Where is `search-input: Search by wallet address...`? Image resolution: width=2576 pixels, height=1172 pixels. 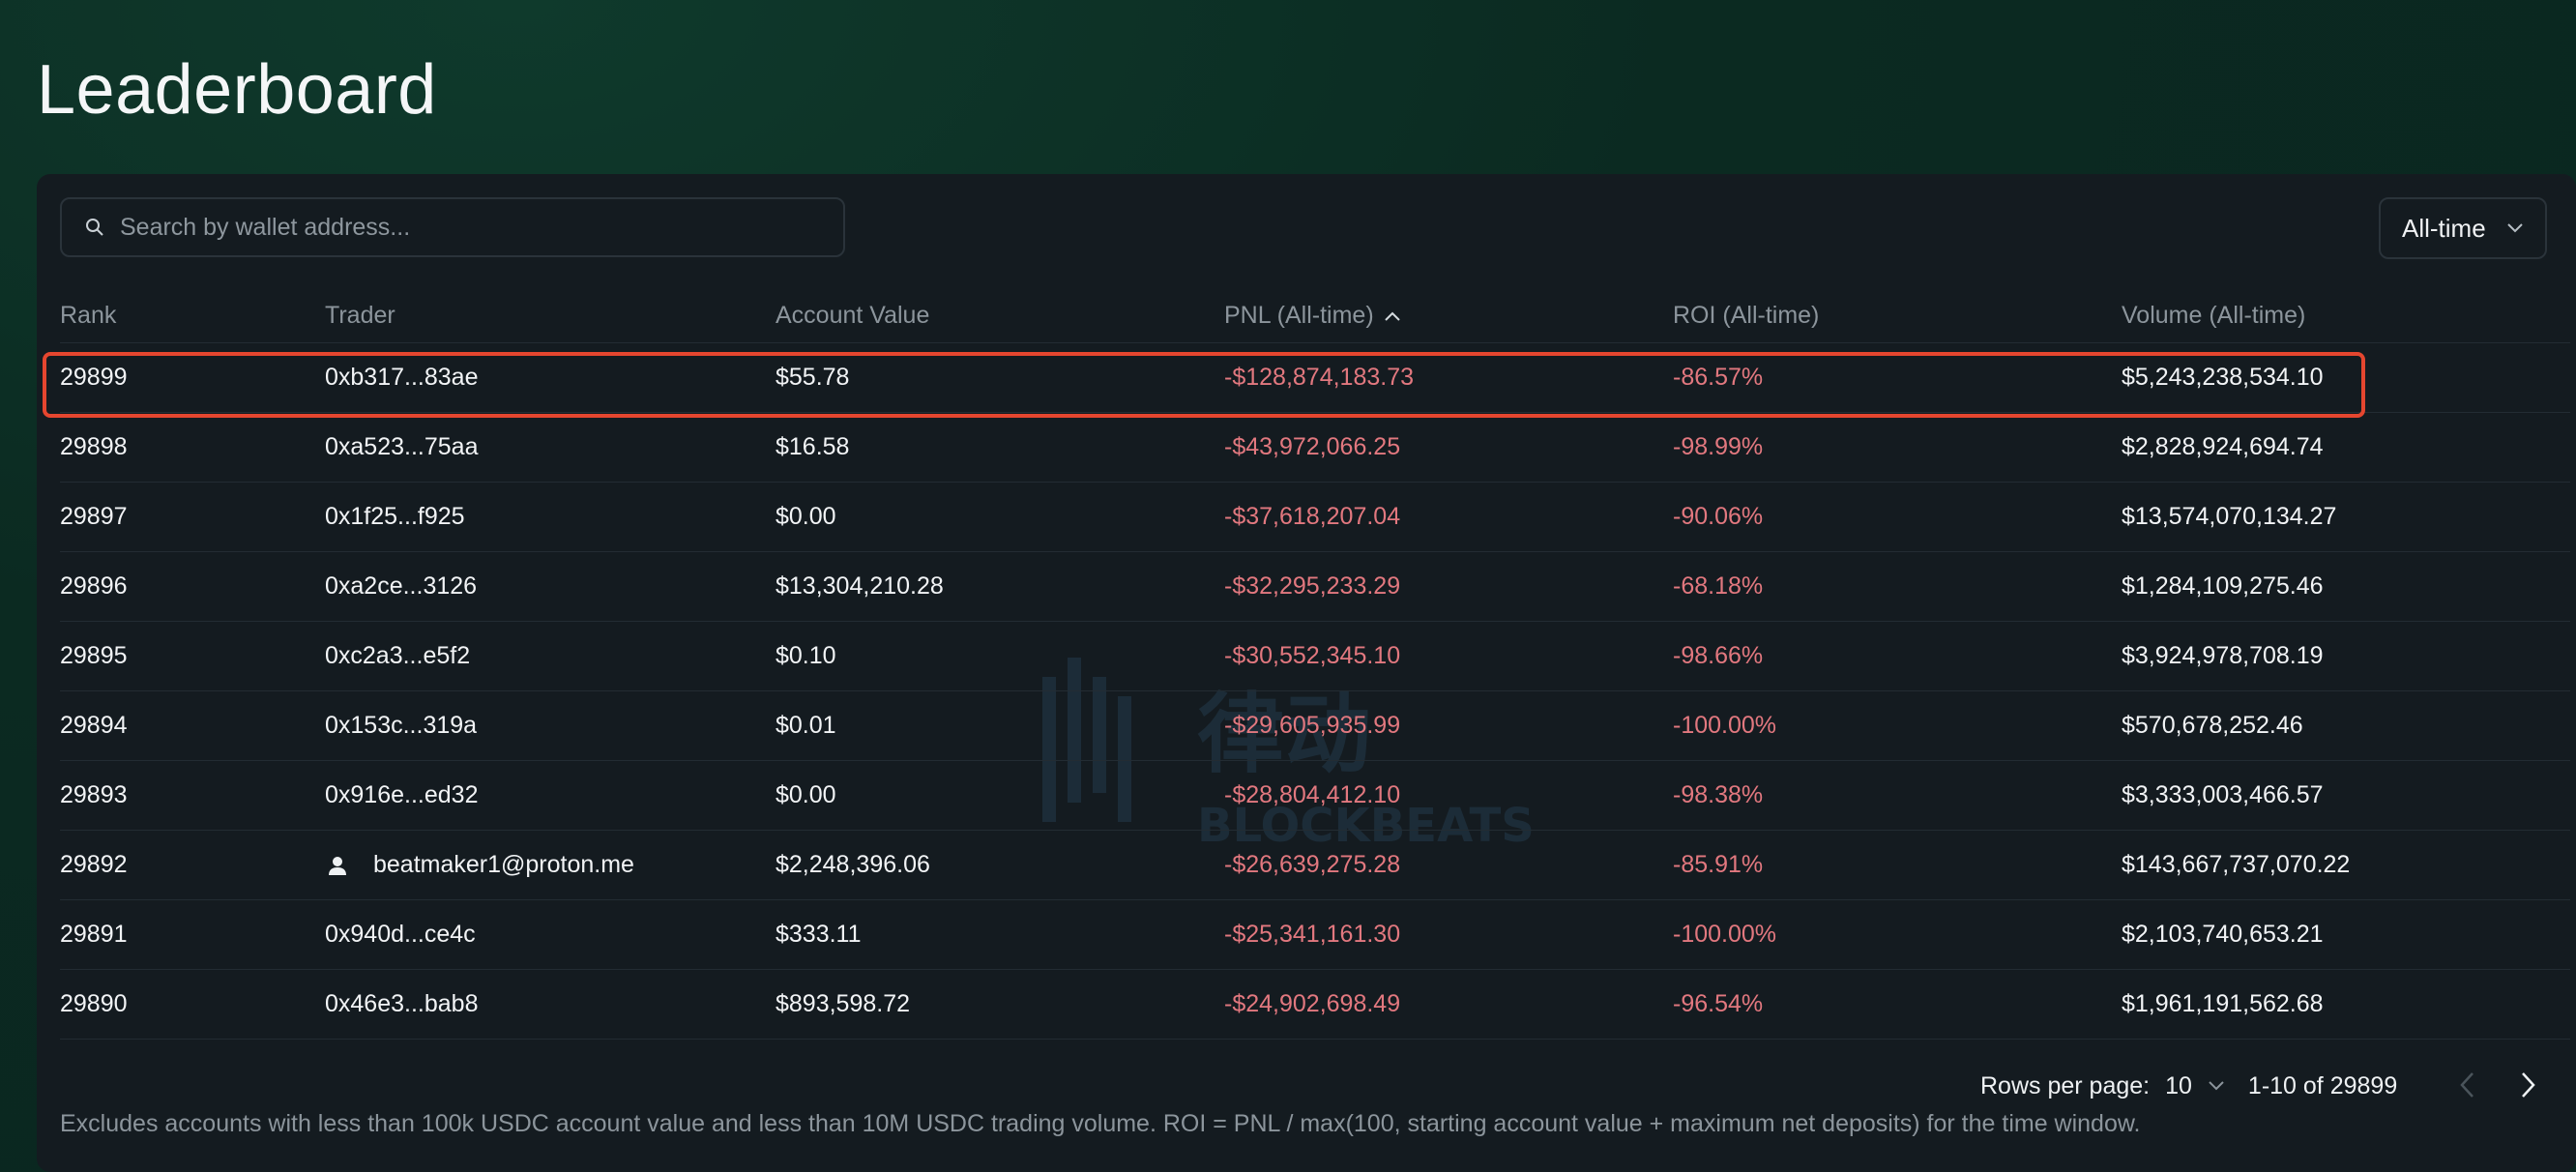
search-input: Search by wallet address... is located at coordinates (452, 227).